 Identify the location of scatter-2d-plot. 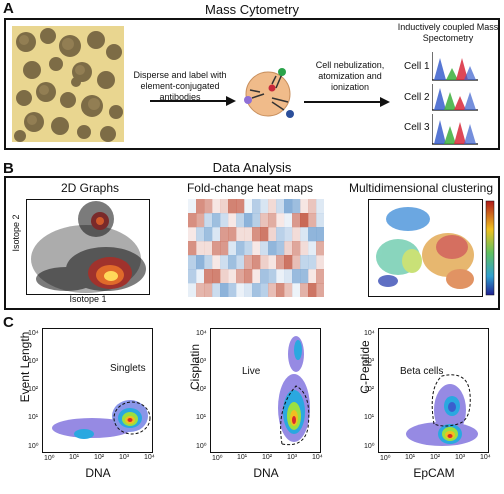
(88, 247).